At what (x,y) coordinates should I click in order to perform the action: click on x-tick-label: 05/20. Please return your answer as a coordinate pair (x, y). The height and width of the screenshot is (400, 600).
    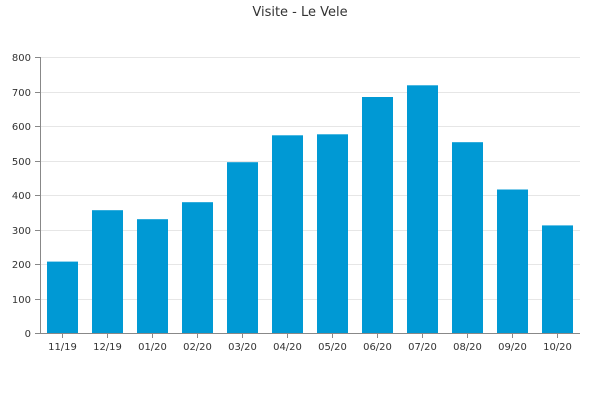
    Looking at the image, I should click on (332, 347).